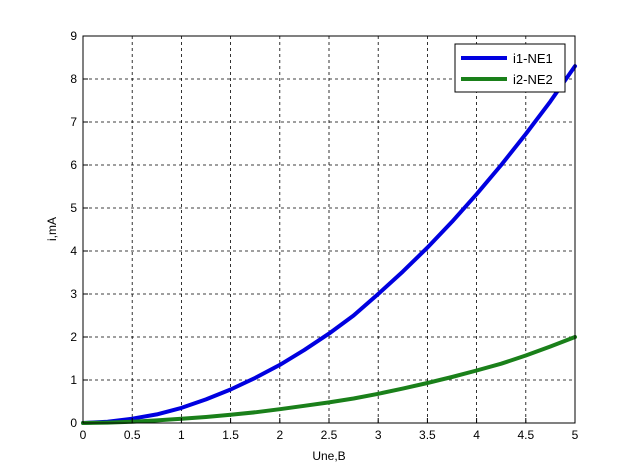 The height and width of the screenshot is (476, 635). What do you see at coordinates (575, 435) in the screenshot?
I see `x-tick-label: 5` at bounding box center [575, 435].